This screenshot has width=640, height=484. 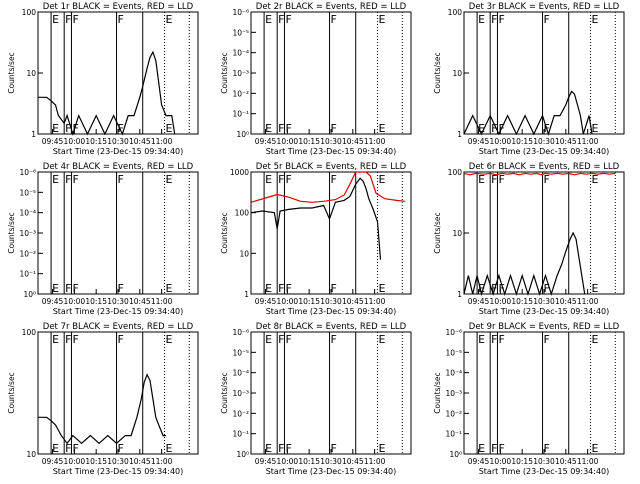 I want to click on panel-title: Det 7r BLACK = Events, RED = LLD, so click(x=118, y=327).